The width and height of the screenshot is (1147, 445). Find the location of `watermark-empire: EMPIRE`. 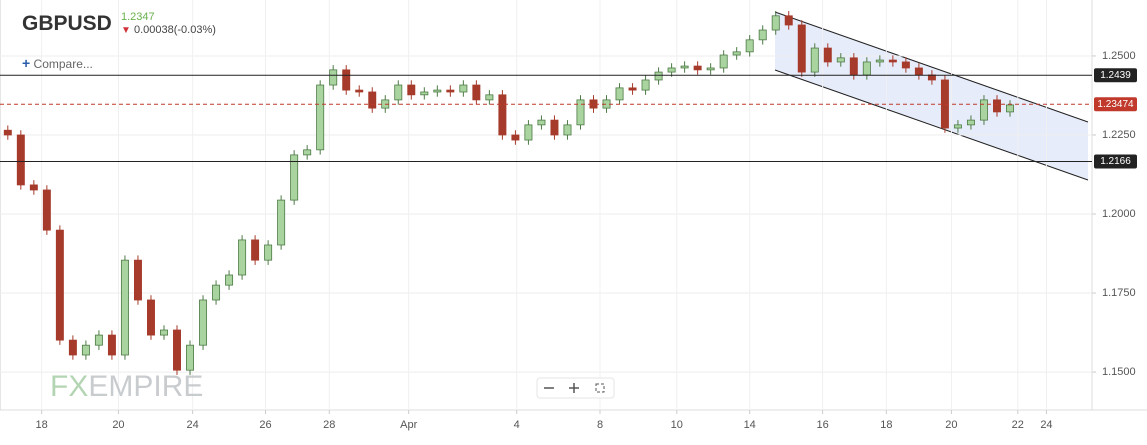

watermark-empire: EMPIRE is located at coordinates (145, 386).